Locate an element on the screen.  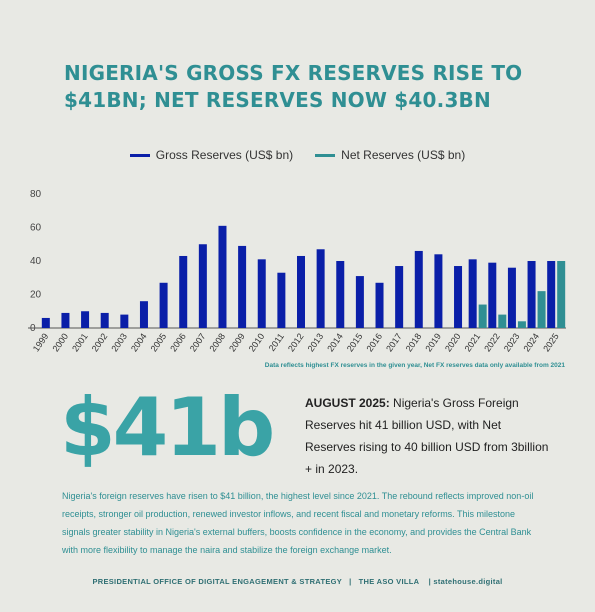
x-tick-label: 2022 is located at coordinates (492, 342).